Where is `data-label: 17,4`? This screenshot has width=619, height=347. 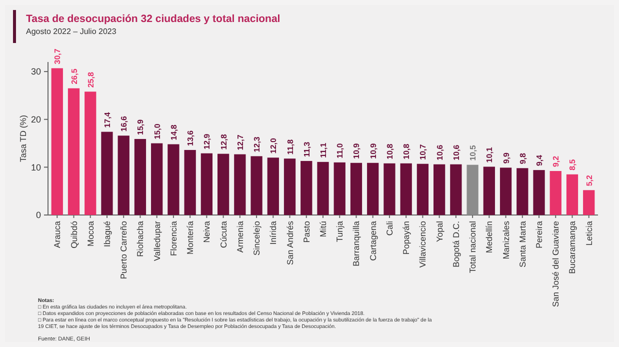
data-label: 17,4 is located at coordinates (107, 120).